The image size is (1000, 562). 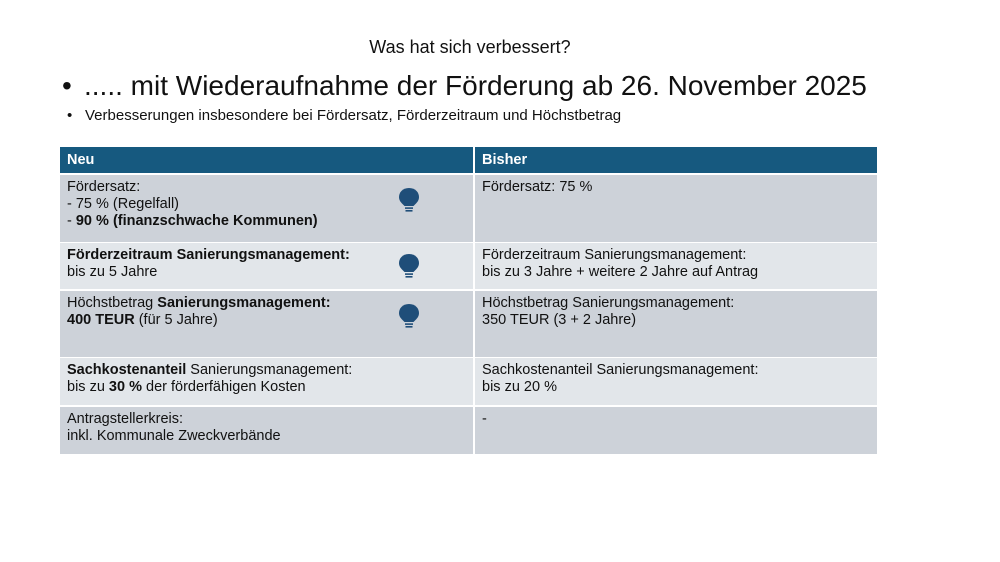 I want to click on text-run: Fördersatz:, so click(x=104, y=186).